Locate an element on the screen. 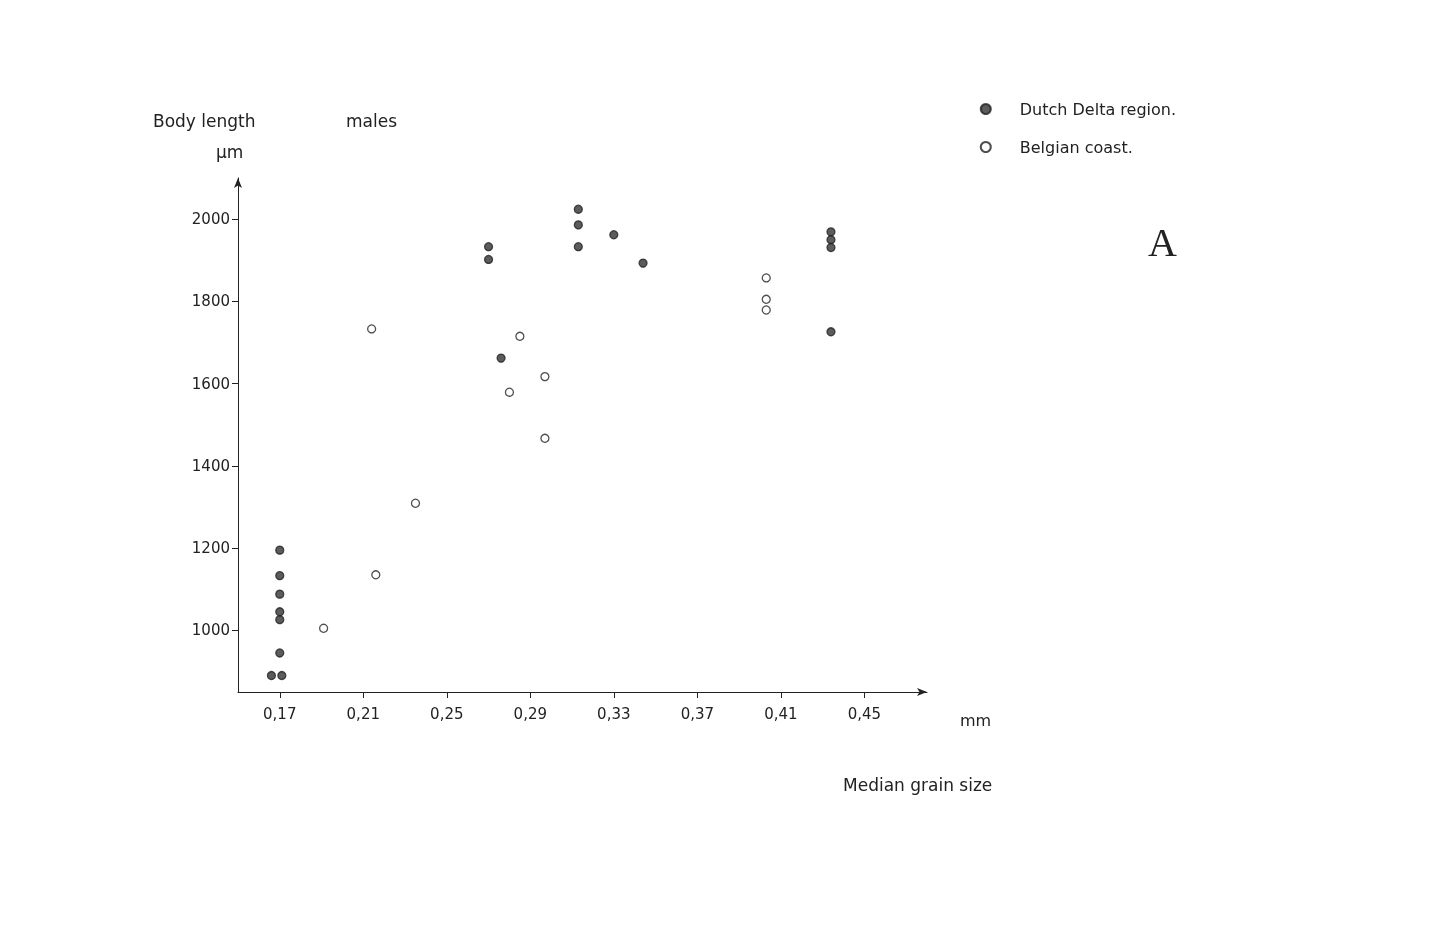 This screenshot has height=931, width=1439. y-tick-label: 1400 is located at coordinates (210, 465).